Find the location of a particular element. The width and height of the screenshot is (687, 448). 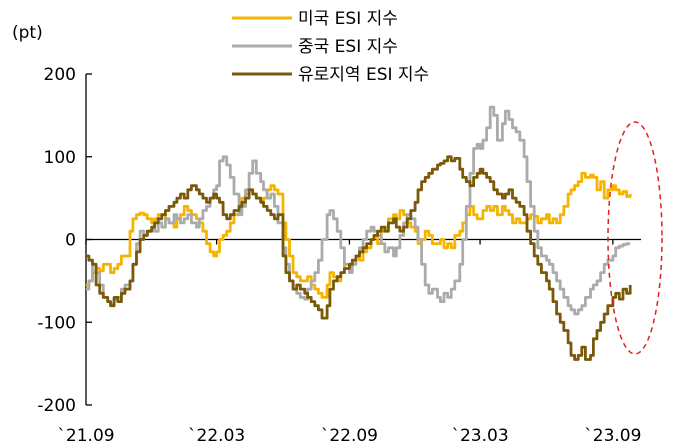

legend-label-2: 유로지역 ESI 지수 is located at coordinates (363, 75).